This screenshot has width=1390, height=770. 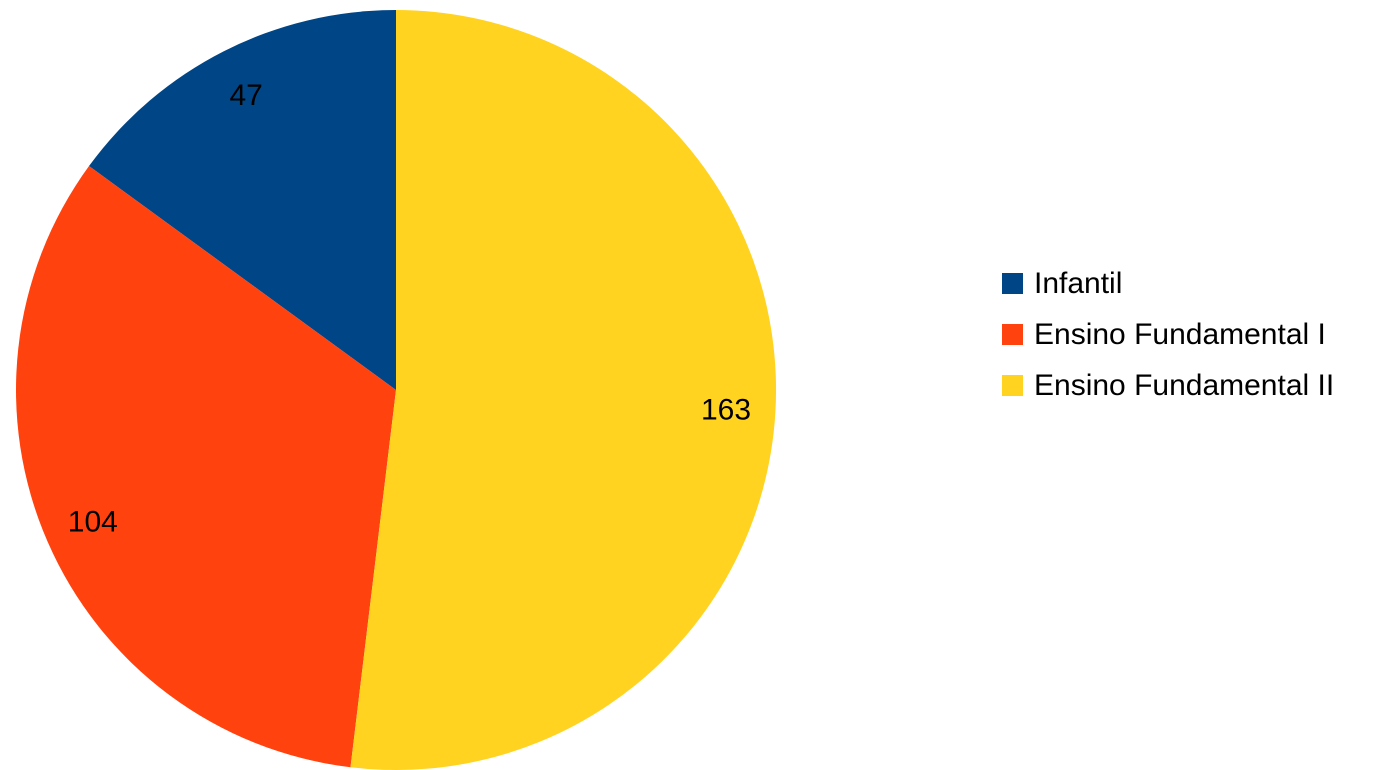 I want to click on data-label-infantil: 47, so click(x=246, y=95).